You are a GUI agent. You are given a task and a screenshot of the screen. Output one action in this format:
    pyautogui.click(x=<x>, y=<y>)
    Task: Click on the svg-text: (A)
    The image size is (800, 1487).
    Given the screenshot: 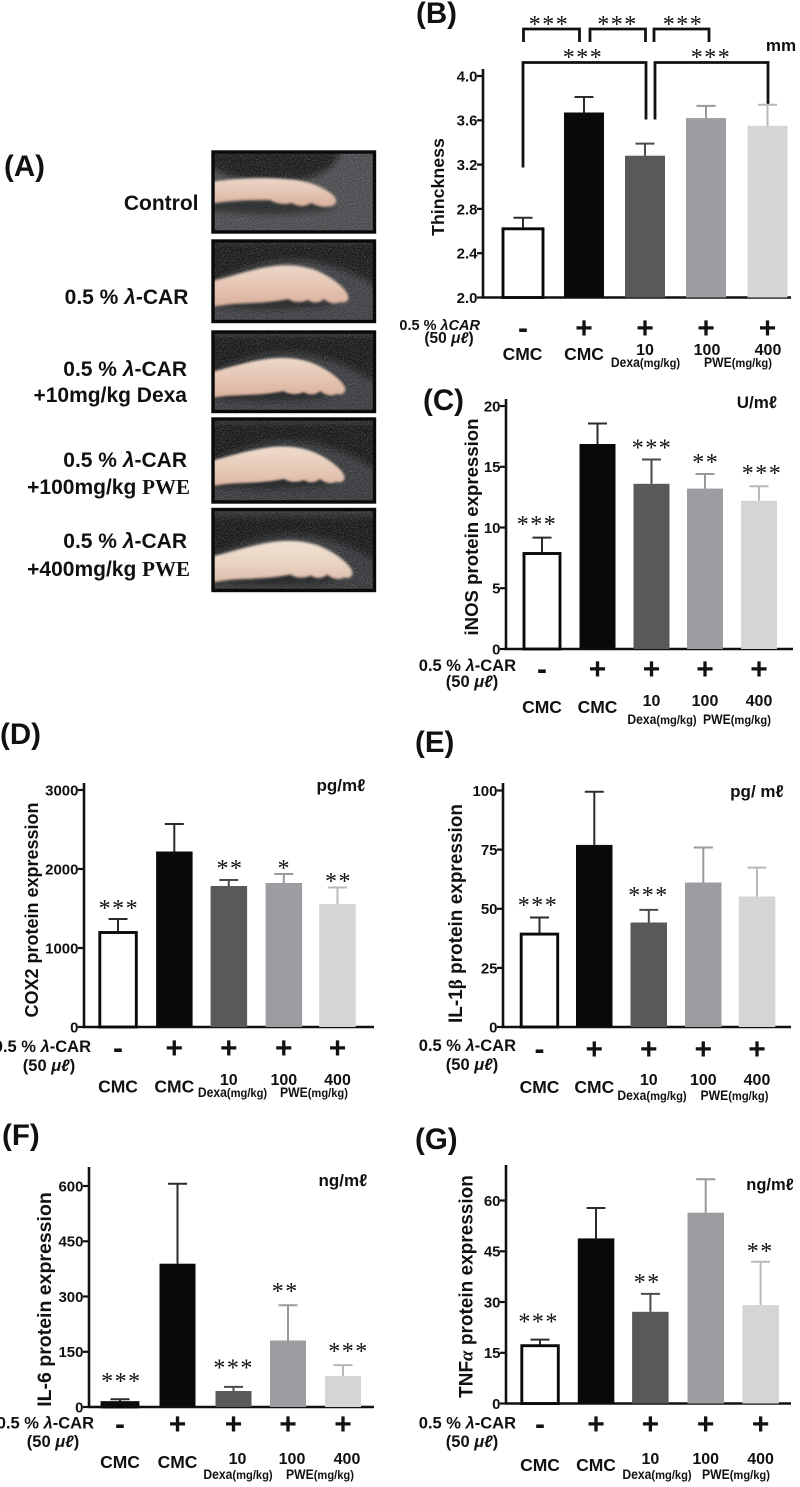 What is the action you would take?
    pyautogui.click(x=24, y=166)
    